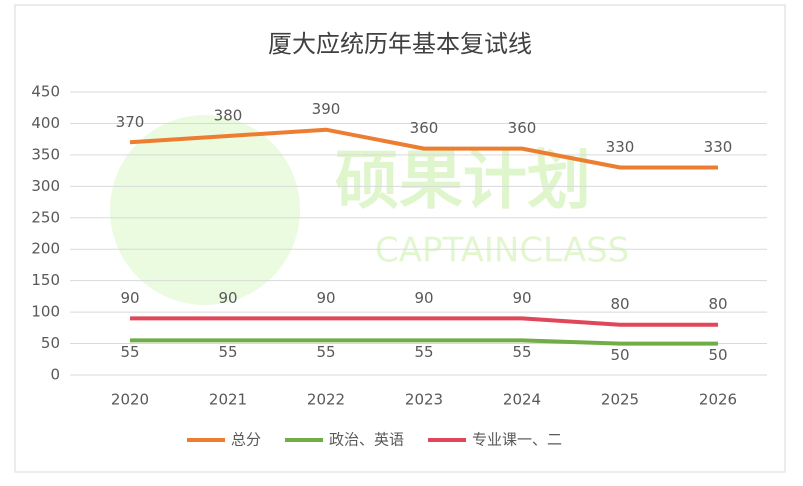 This screenshot has width=803, height=486. What do you see at coordinates (502, 251) in the screenshot?
I see `watermark-text: CAPTAINCLASS` at bounding box center [502, 251].